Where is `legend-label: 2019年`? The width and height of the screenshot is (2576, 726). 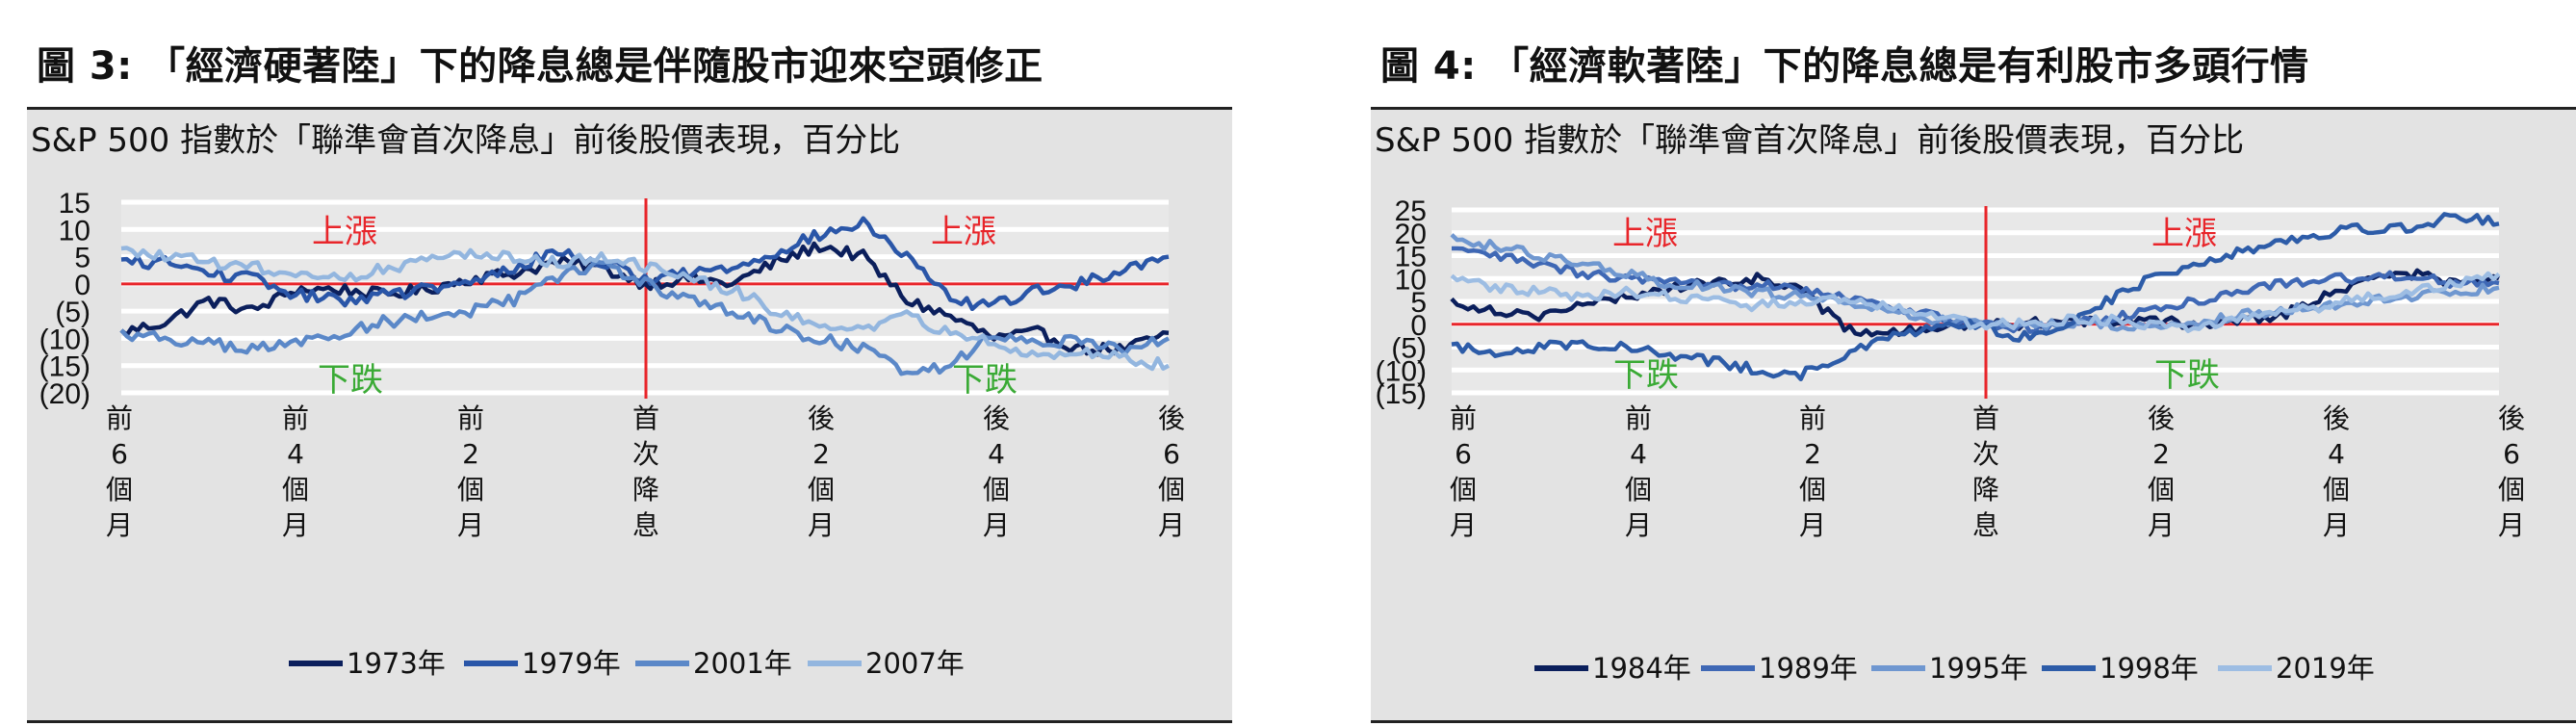 legend-label: 2019年 is located at coordinates (2326, 668).